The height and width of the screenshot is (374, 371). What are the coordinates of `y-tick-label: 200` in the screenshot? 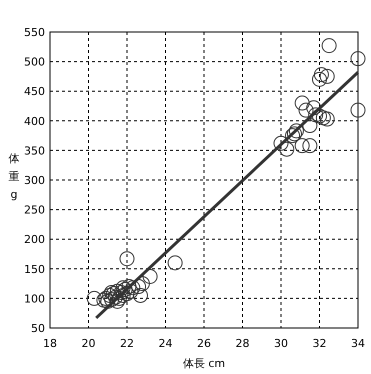 It's located at (34, 239).